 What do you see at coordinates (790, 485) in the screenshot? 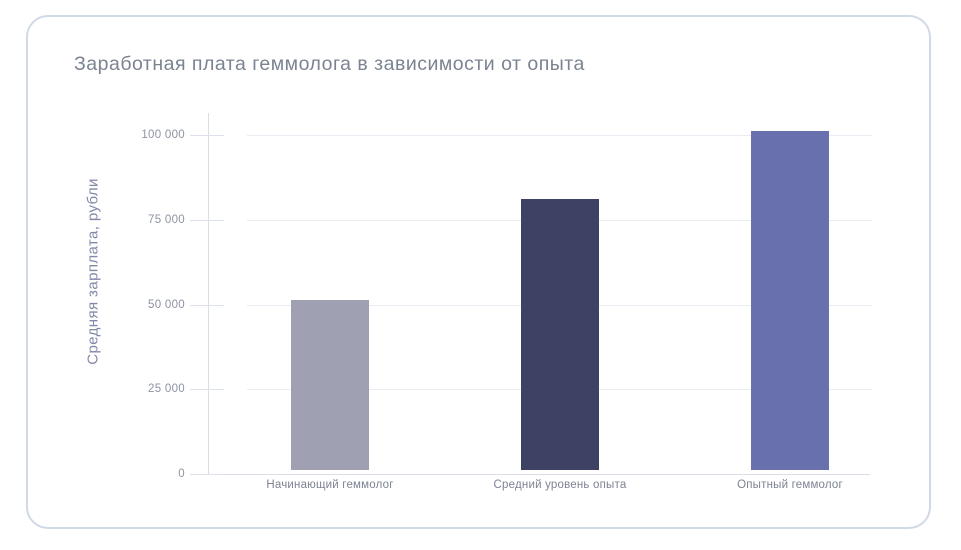
I see `x-tick-label-3: Опытный геммолог` at bounding box center [790, 485].